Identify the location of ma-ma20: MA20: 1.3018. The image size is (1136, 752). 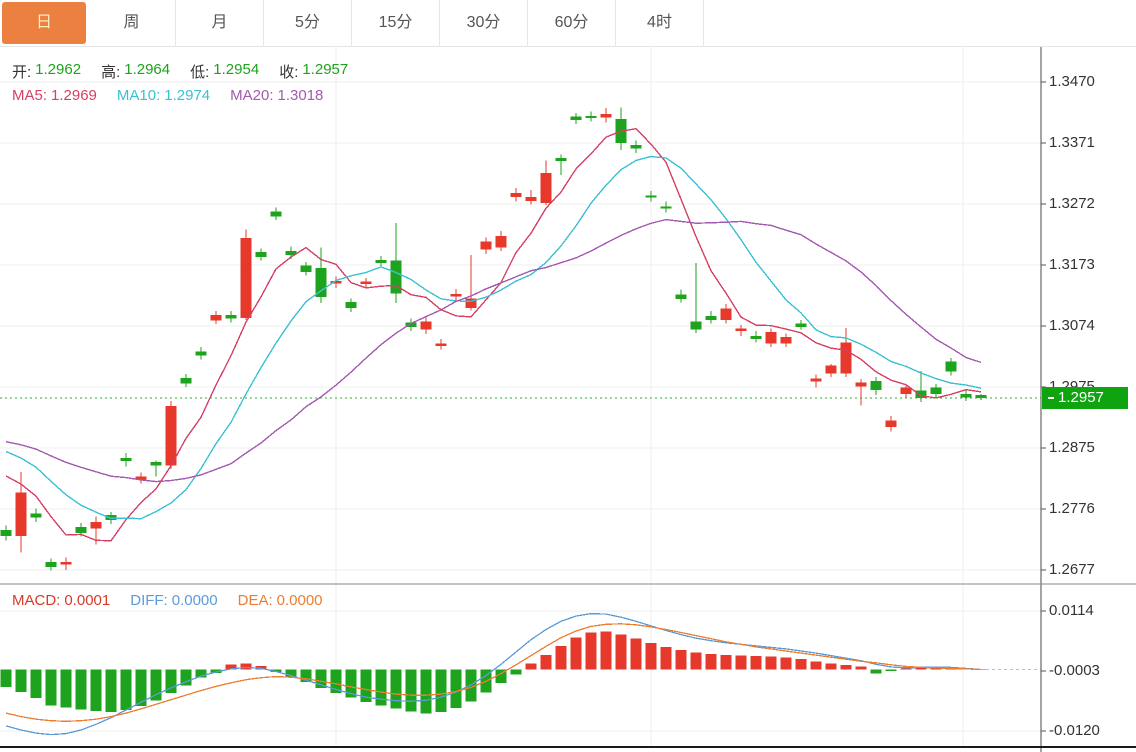
(276, 95).